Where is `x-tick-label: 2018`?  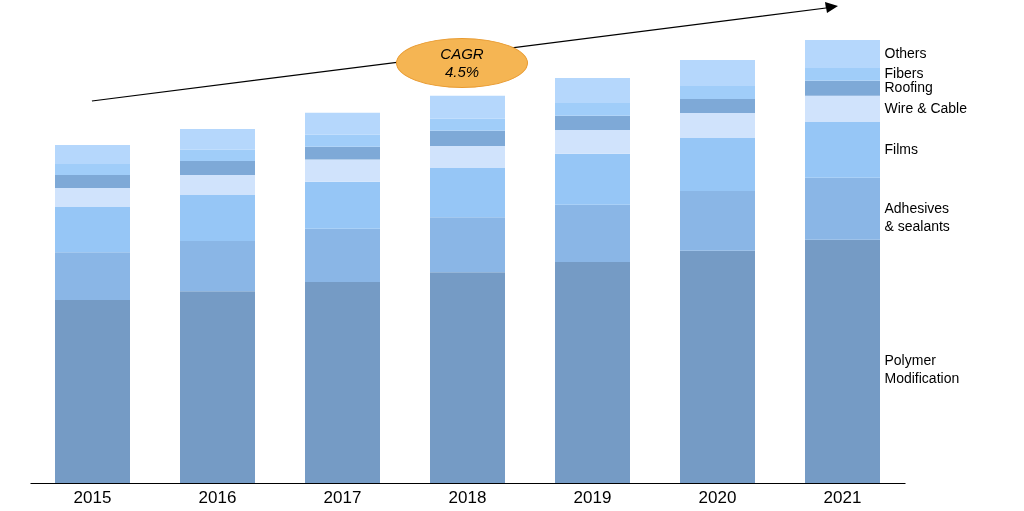
x-tick-label: 2018 is located at coordinates (467, 497).